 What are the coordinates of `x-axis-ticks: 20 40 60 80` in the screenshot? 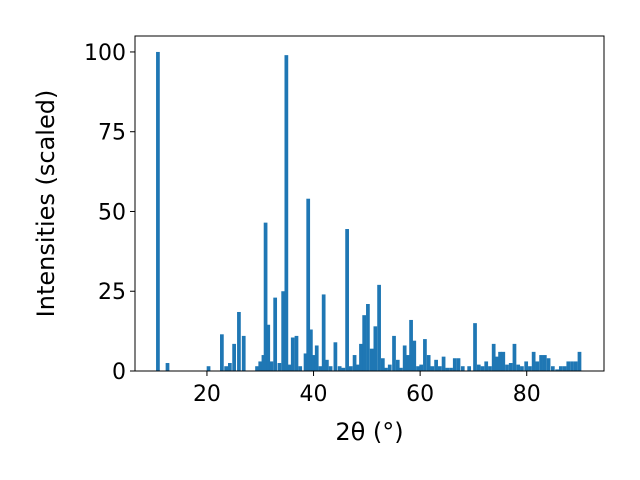 It's located at (367, 389).